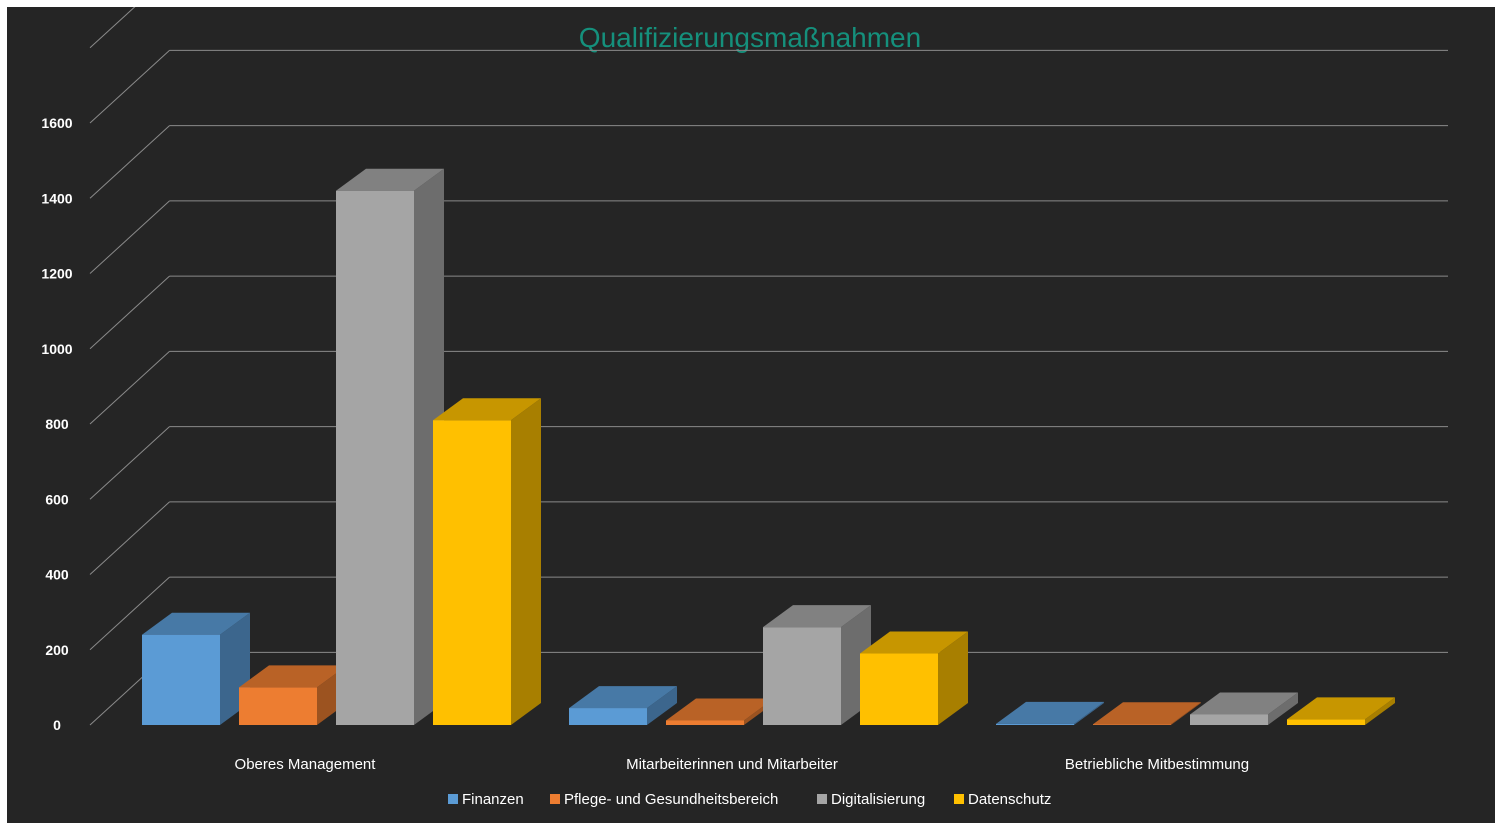 The width and height of the screenshot is (1502, 830). Describe the element at coordinates (1009, 799) in the screenshot. I see `legend-label: Datenschutz` at that location.